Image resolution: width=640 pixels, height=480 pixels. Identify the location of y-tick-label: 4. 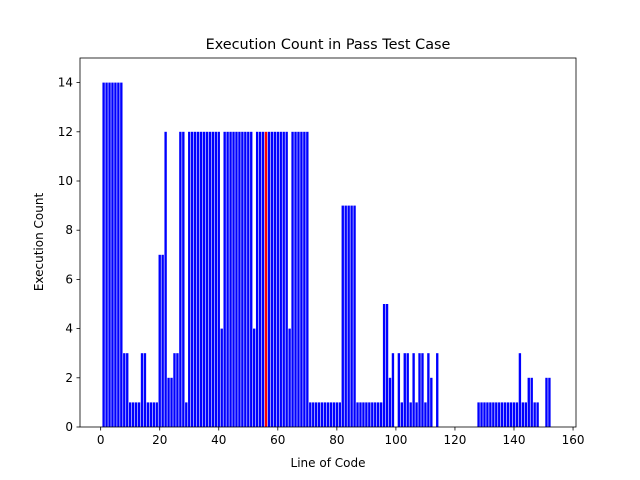
(69, 329).